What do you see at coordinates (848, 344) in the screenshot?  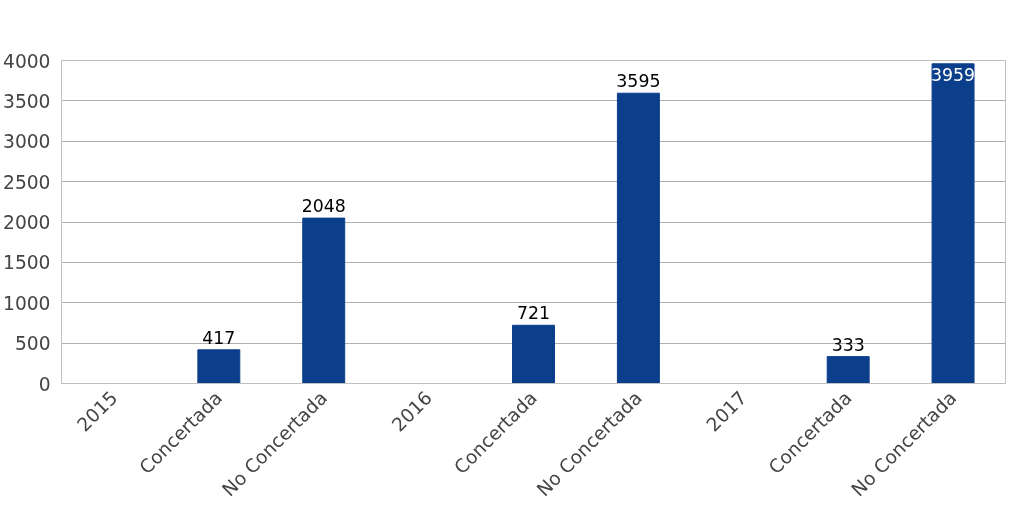 I see `data-label: 333` at bounding box center [848, 344].